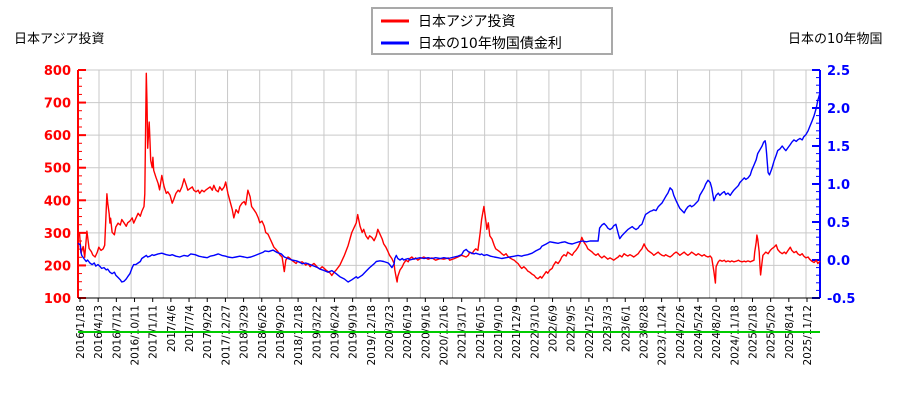 The height and width of the screenshot is (400, 900). Describe the element at coordinates (466, 22) in the screenshot. I see `legend-label-red: 日本アジア投資` at that location.